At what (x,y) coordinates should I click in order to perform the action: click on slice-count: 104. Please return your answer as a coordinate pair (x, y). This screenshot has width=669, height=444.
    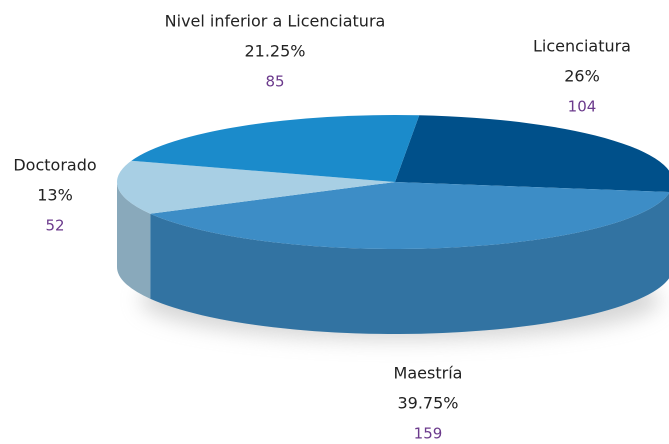
    Looking at the image, I should click on (582, 107).